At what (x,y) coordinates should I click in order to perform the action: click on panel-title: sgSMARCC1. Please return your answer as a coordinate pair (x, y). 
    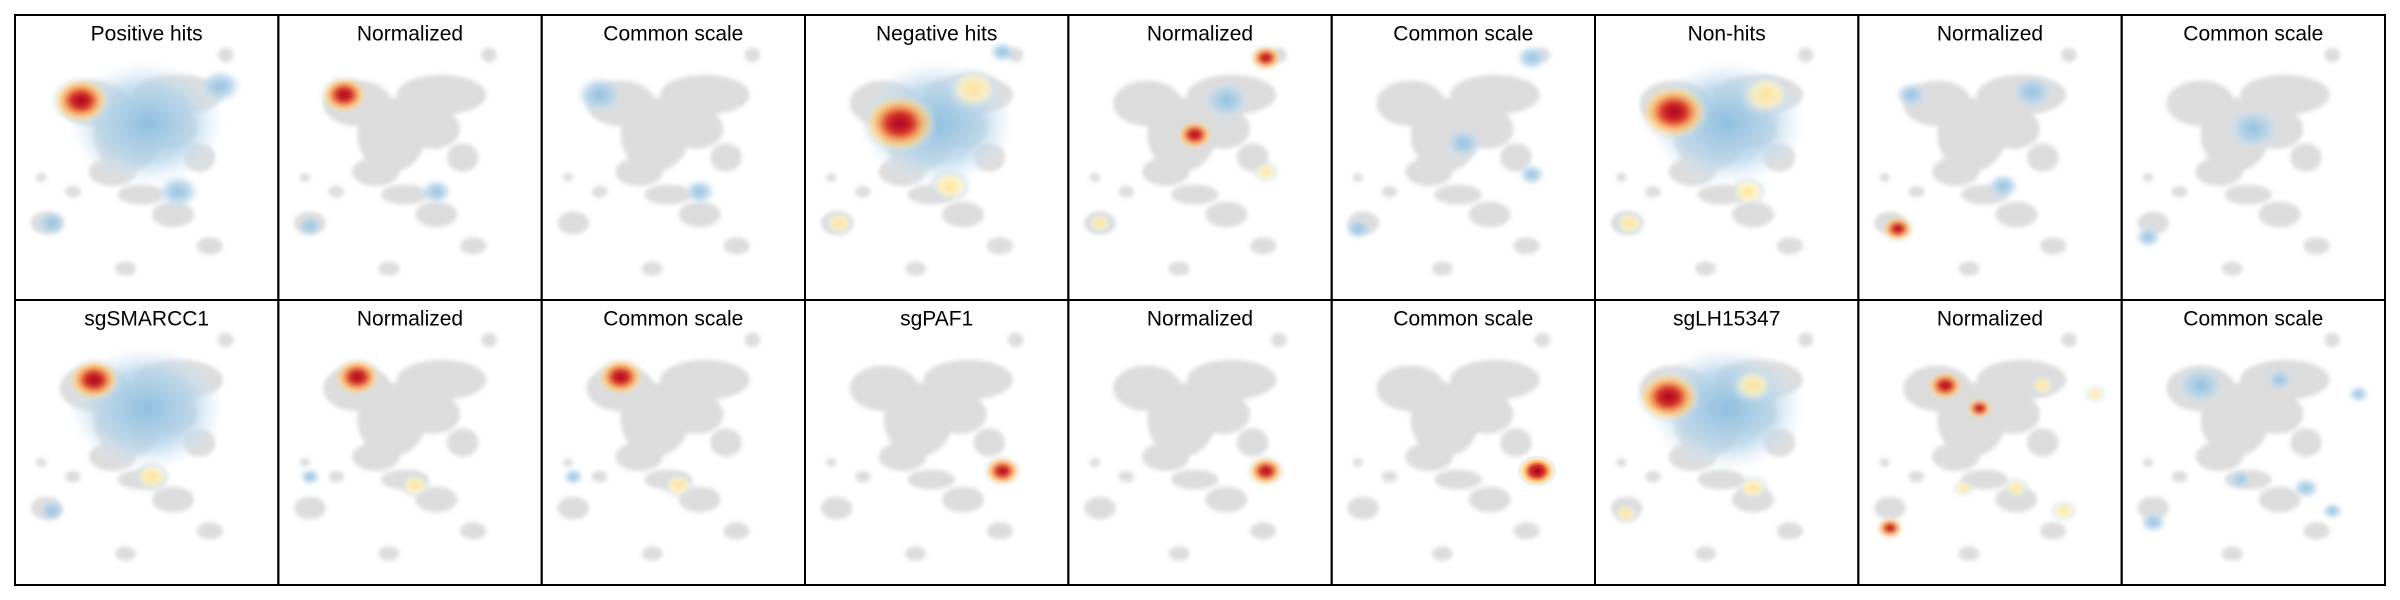
    Looking at the image, I should click on (146, 319).